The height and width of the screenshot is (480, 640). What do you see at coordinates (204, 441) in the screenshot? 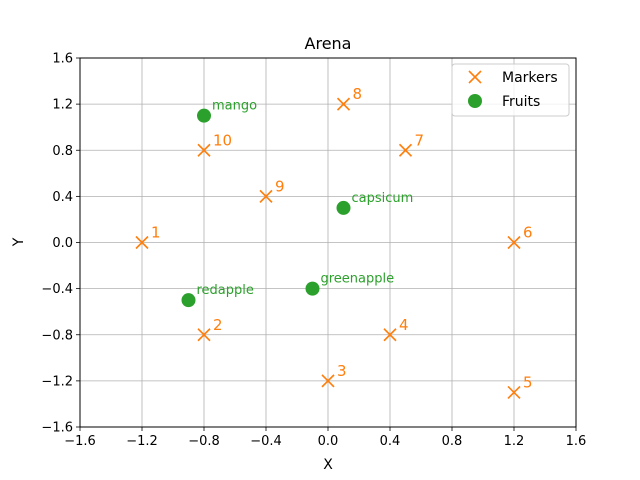
I see `x-tick-label: −0.8` at bounding box center [204, 441].